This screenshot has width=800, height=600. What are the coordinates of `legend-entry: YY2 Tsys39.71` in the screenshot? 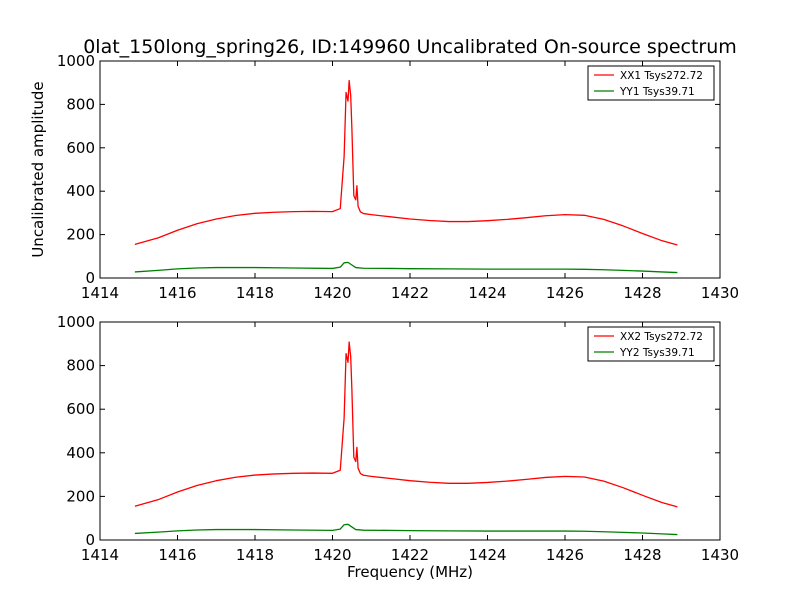 It's located at (657, 353).